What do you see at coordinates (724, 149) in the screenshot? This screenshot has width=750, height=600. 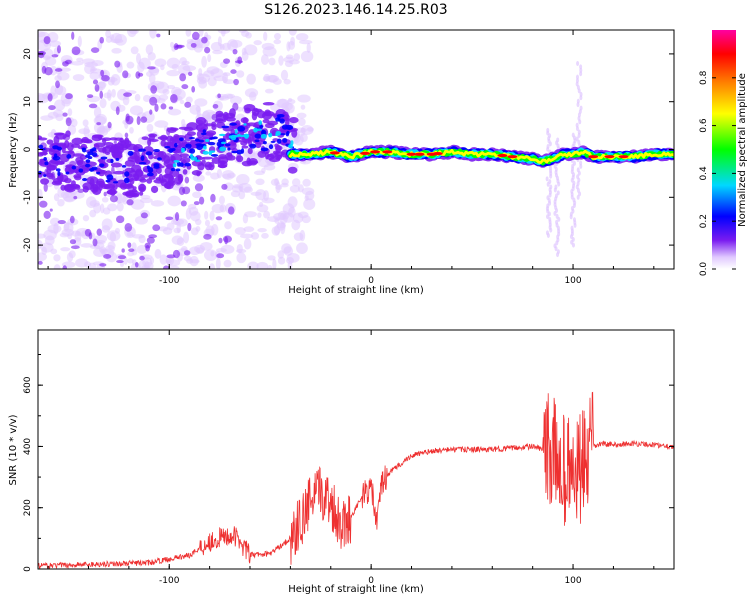 I see `colorbar-gradient` at bounding box center [724, 149].